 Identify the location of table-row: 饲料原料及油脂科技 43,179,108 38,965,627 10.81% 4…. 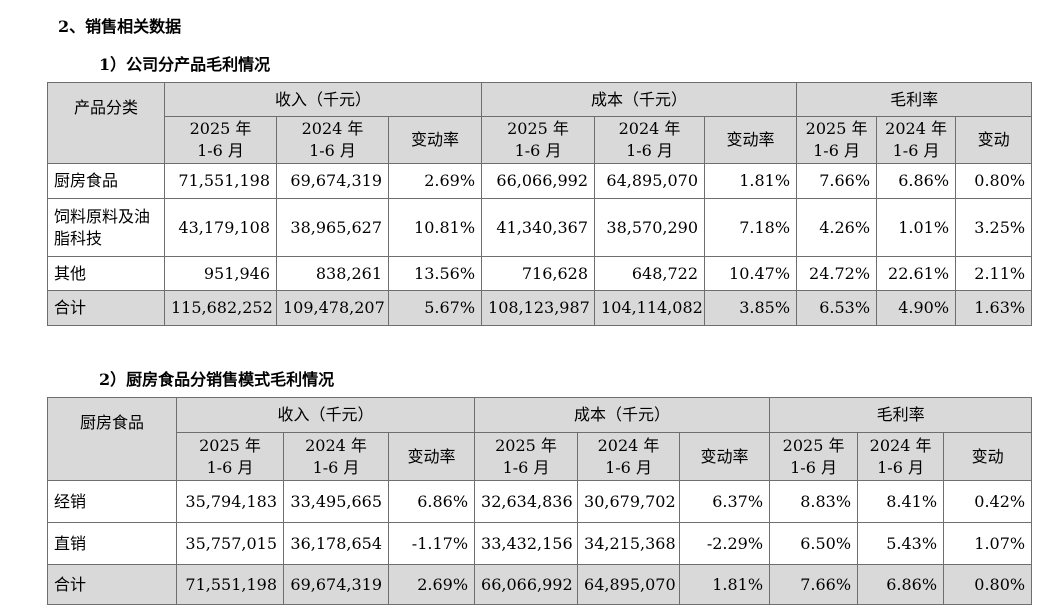
(540, 227).